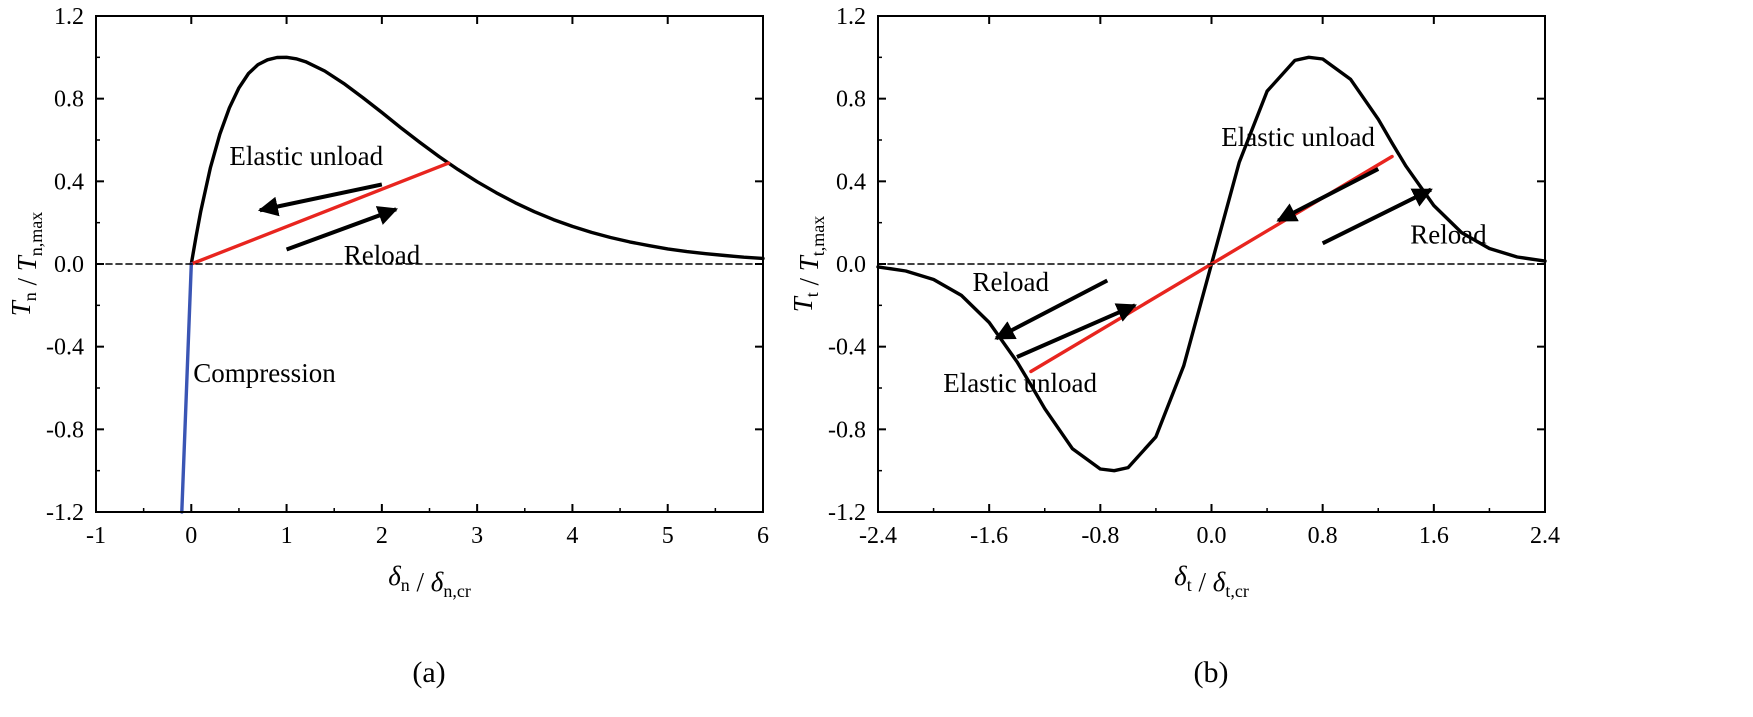 The height and width of the screenshot is (717, 1753). I want to click on x-axis-label: δn / δn,cr, so click(429, 581).